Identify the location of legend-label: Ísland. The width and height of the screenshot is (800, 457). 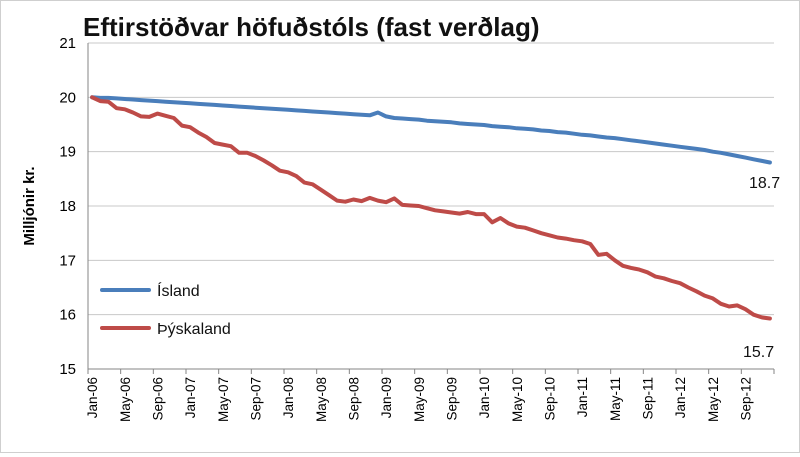
(178, 290).